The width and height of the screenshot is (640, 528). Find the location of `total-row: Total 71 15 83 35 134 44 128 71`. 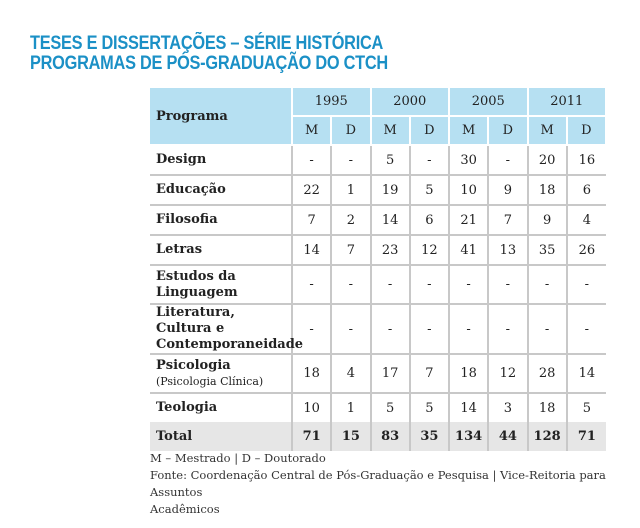

total-row: Total 71 15 83 35 134 44 128 71 is located at coordinates (378, 436).